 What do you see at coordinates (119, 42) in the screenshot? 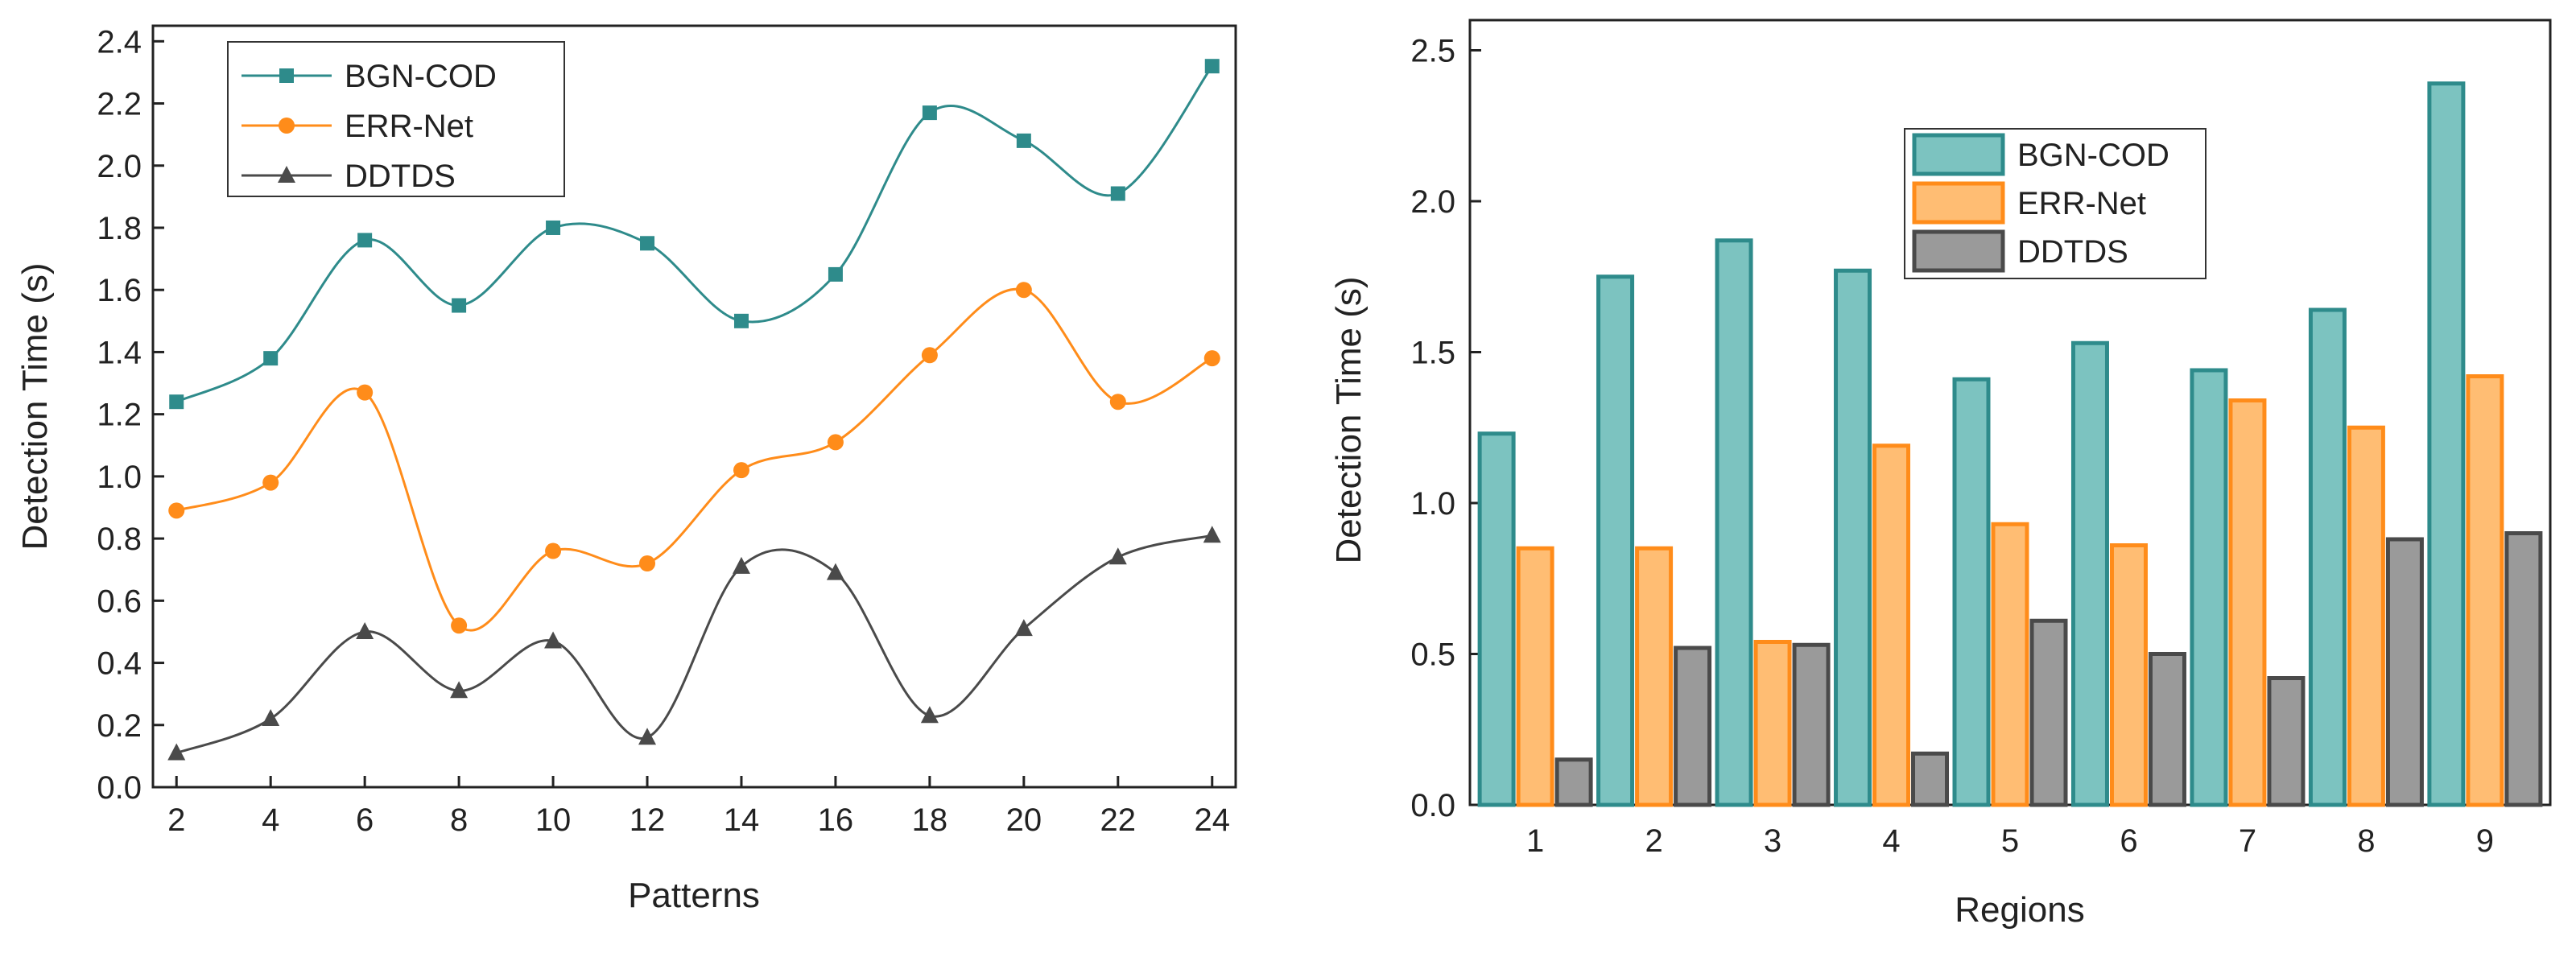
I see `y-tick-label: 2.4` at bounding box center [119, 42].